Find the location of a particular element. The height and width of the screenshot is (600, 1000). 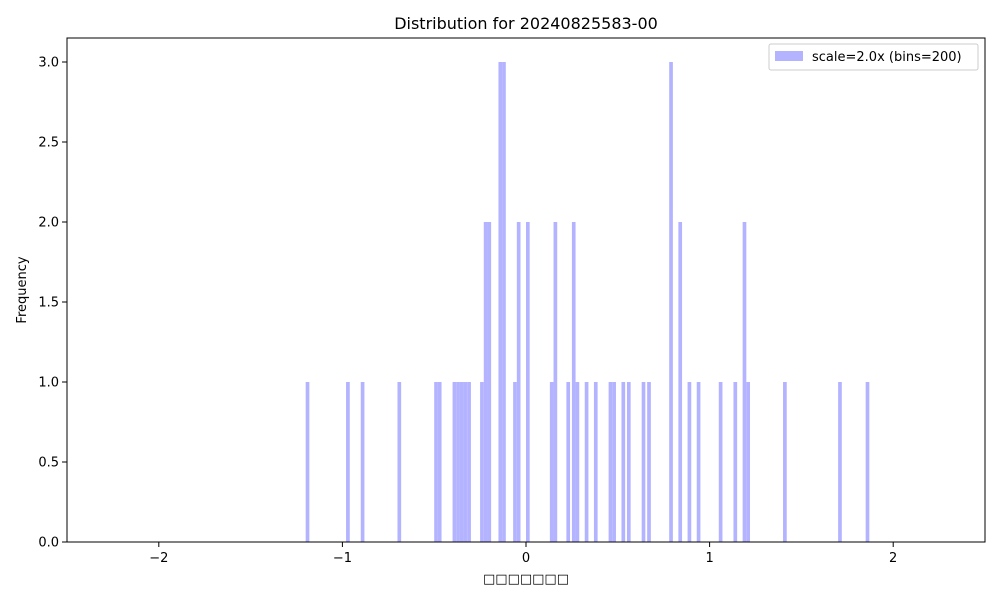

x-axis: −2 −1 0 1 2 is located at coordinates (523, 554).